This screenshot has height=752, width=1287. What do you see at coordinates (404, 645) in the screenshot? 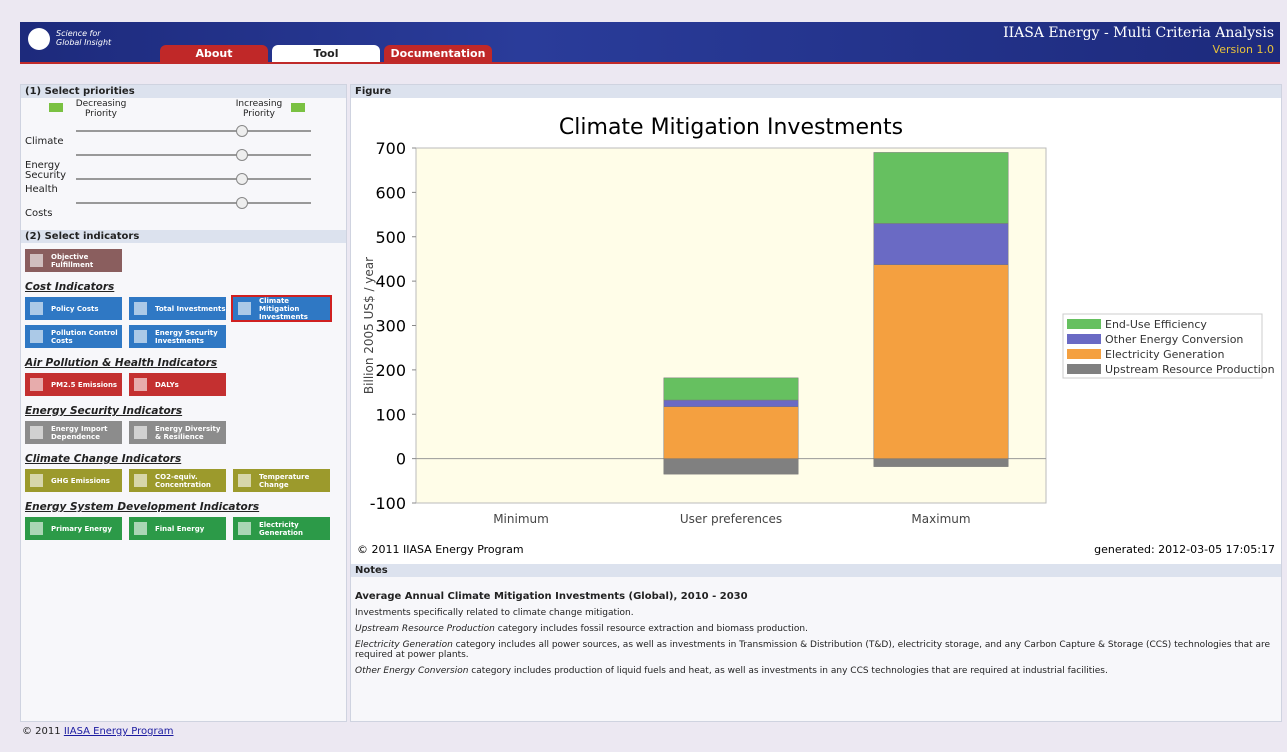
I see `note-term: Electricity Generation` at bounding box center [404, 645].